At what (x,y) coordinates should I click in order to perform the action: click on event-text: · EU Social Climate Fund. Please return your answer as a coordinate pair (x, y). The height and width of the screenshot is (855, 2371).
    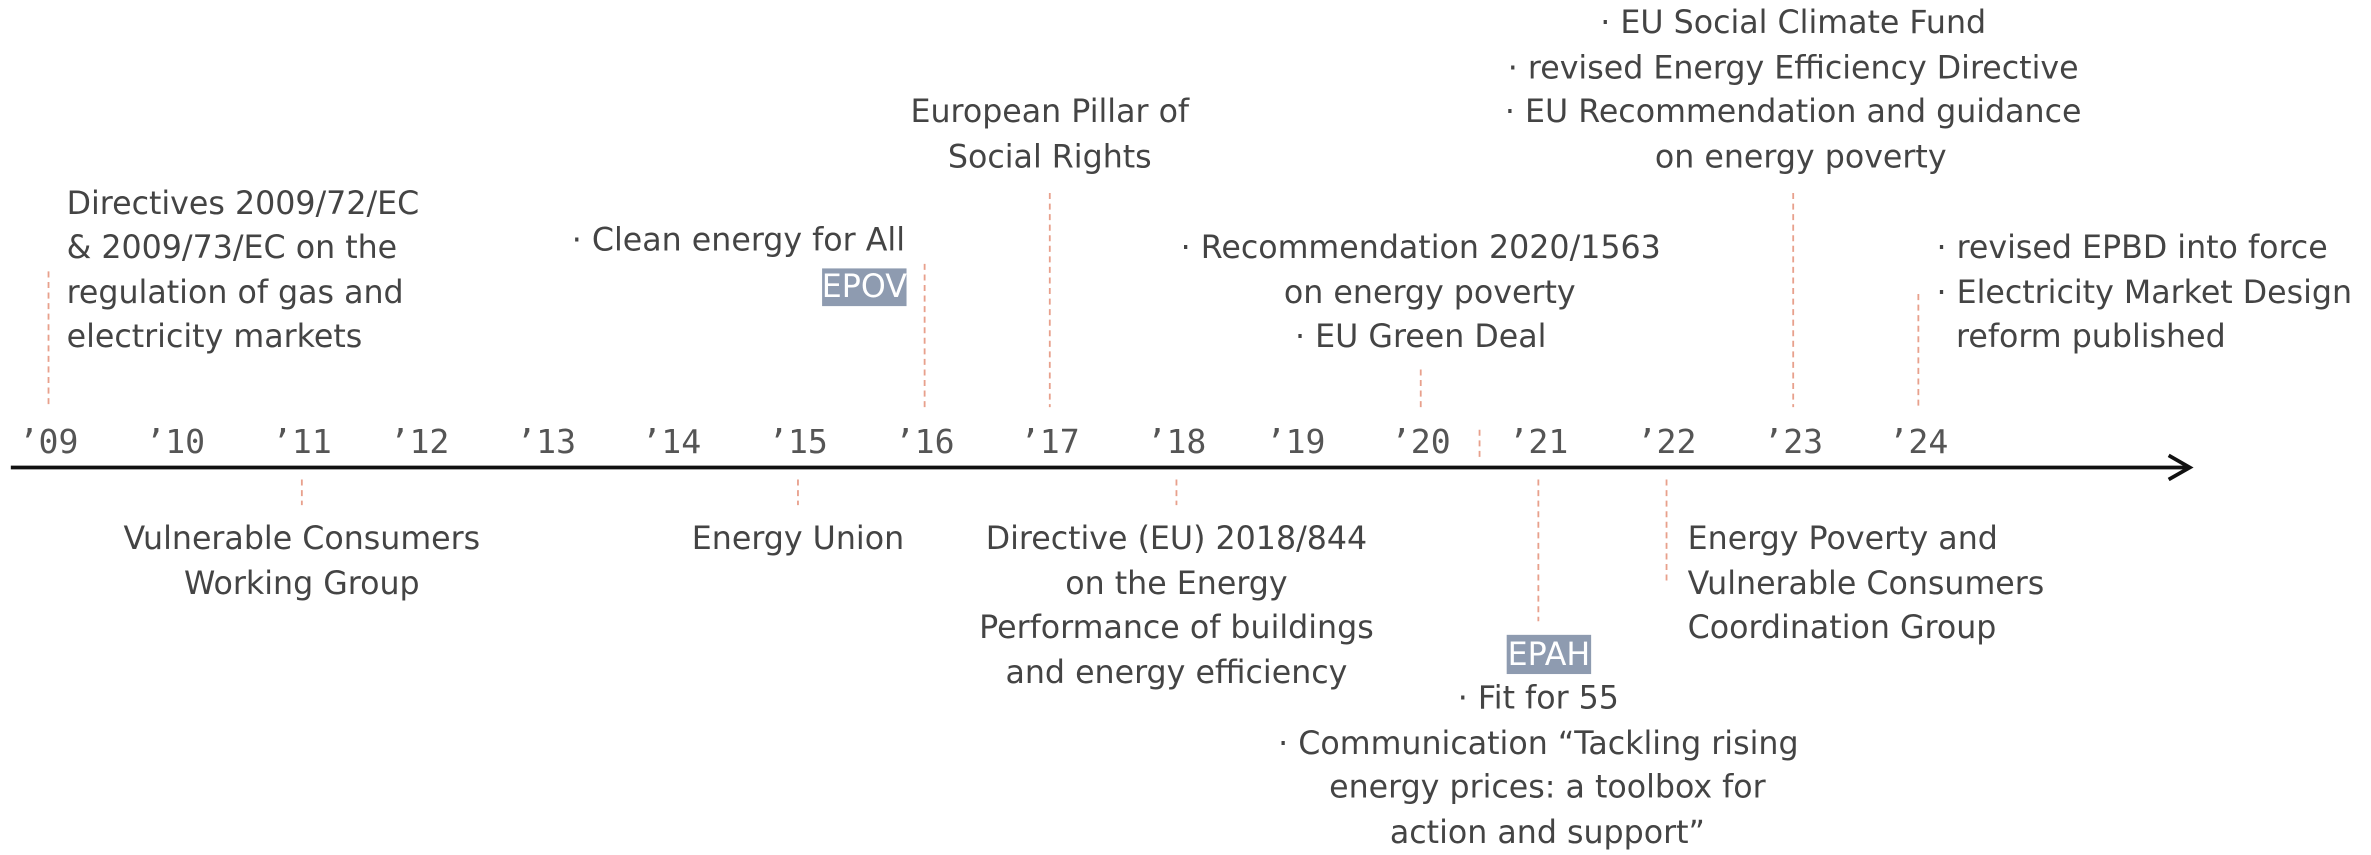
    Looking at the image, I should click on (1793, 23).